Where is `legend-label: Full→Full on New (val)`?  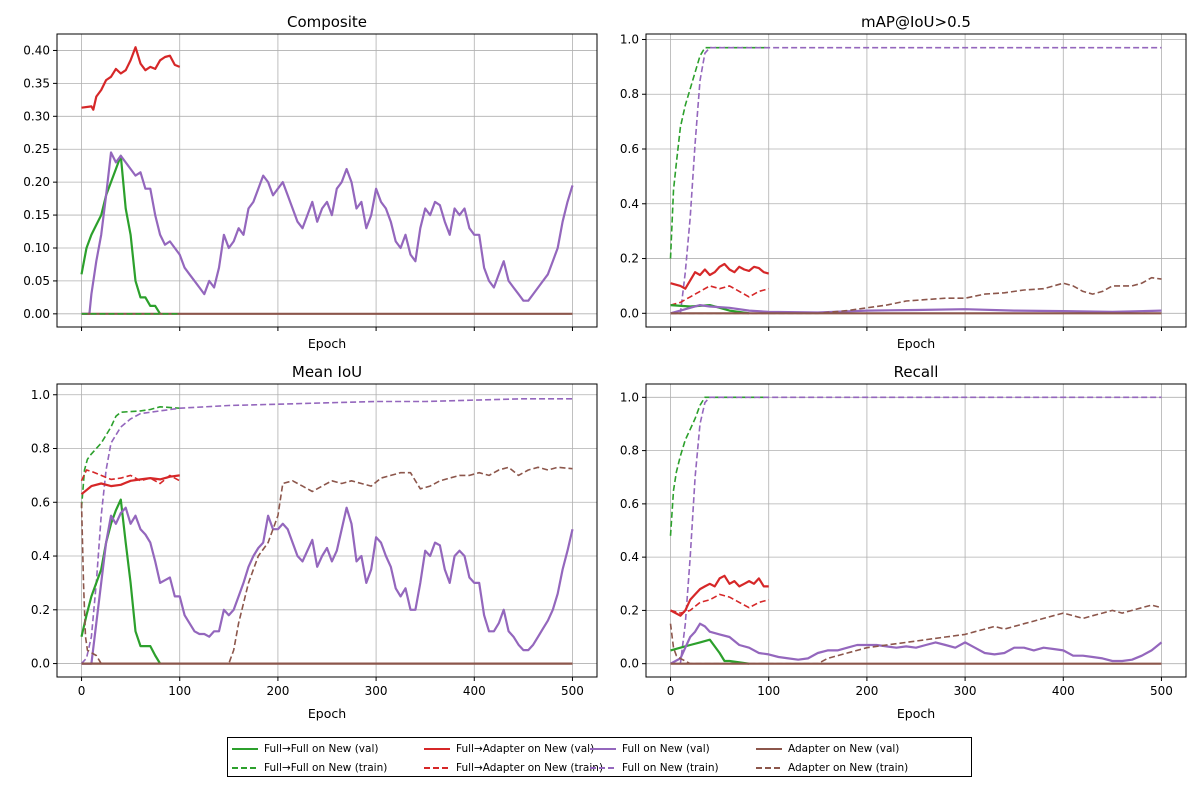
legend-label: Full→Full on New (val) is located at coordinates (321, 748).